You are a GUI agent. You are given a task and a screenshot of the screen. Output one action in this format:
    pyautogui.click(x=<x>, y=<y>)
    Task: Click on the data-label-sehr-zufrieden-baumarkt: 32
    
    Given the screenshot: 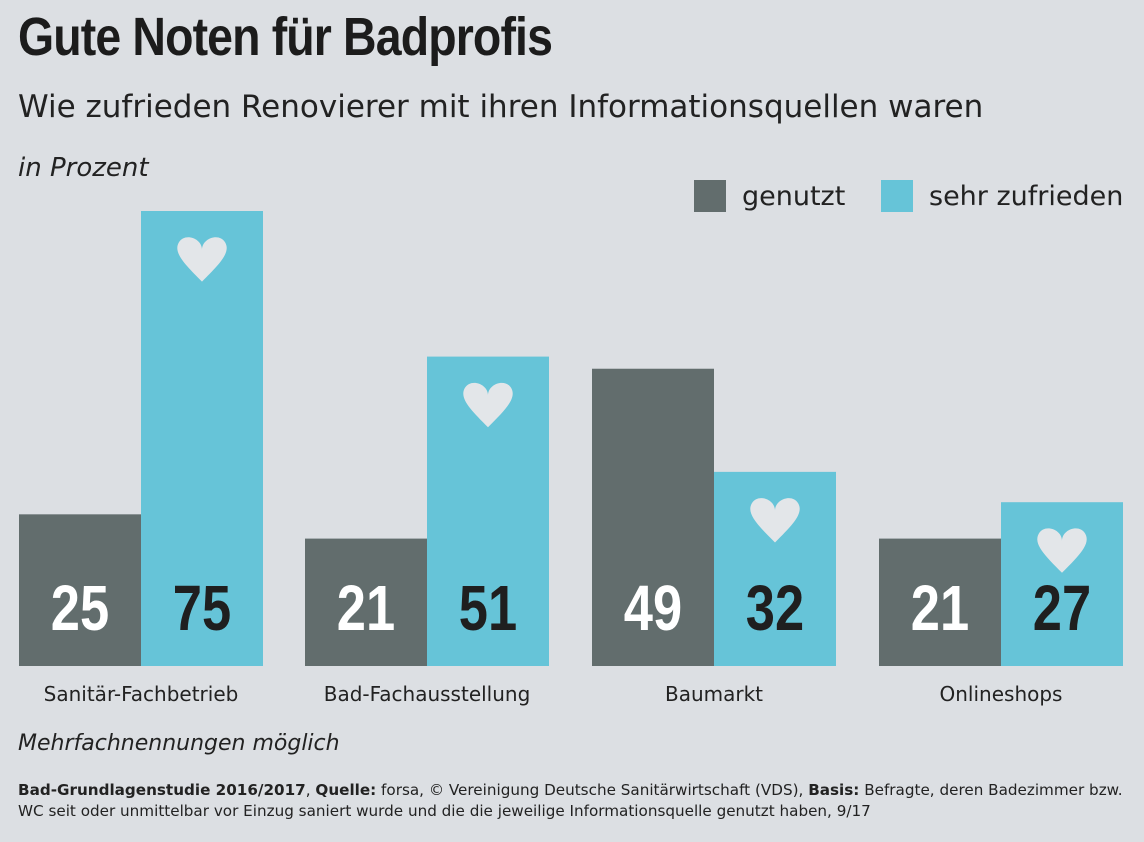 What is the action you would take?
    pyautogui.click(x=775, y=608)
    